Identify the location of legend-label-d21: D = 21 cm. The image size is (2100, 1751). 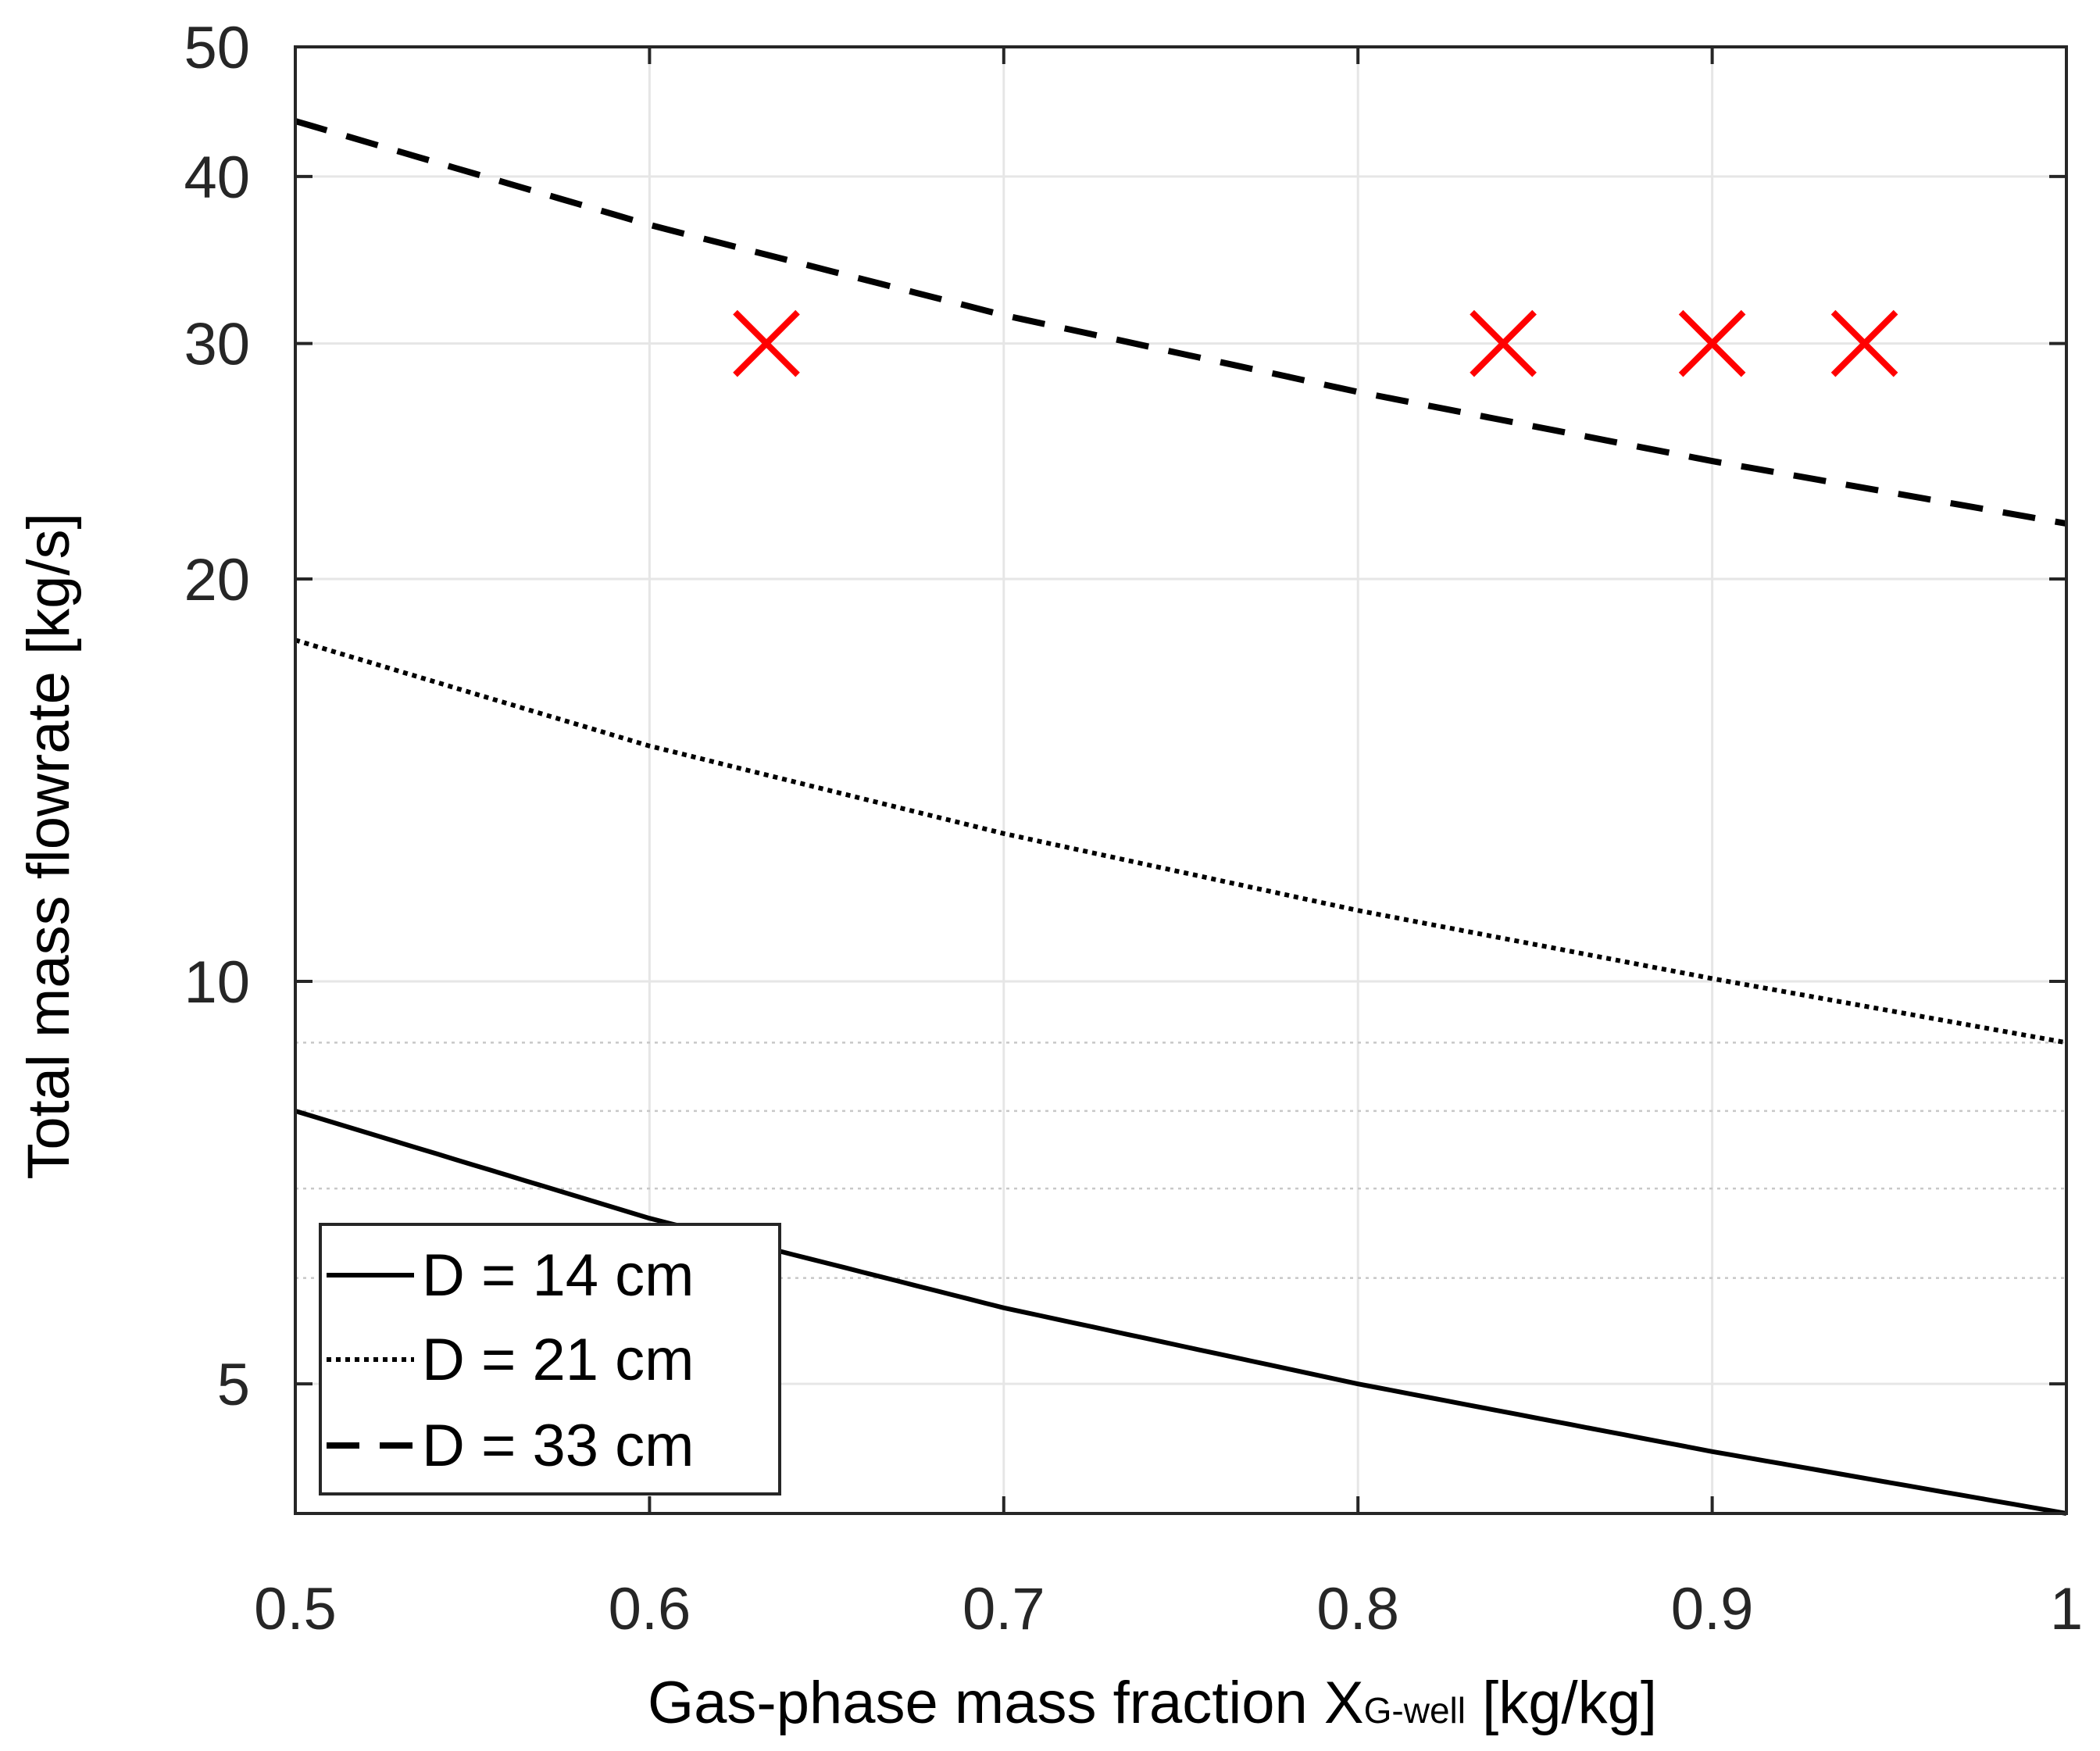
(558, 1360).